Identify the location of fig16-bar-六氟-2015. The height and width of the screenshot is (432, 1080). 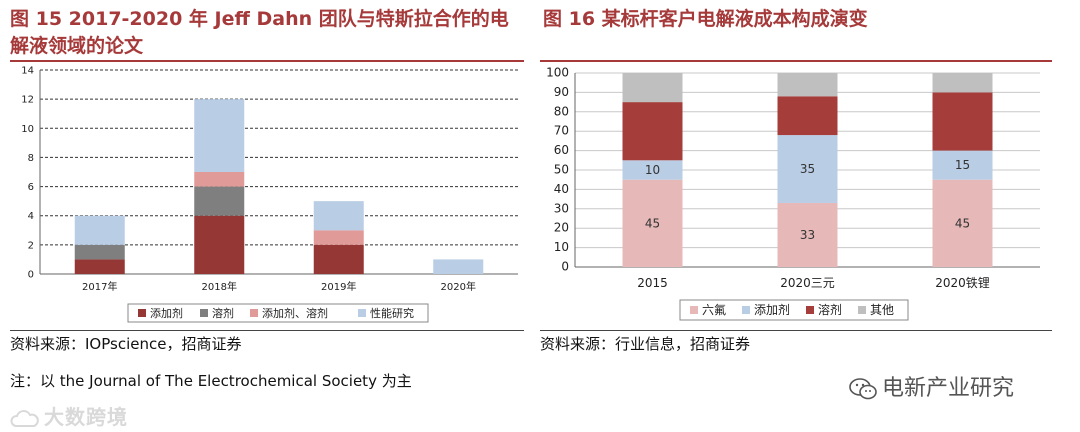
(652, 223).